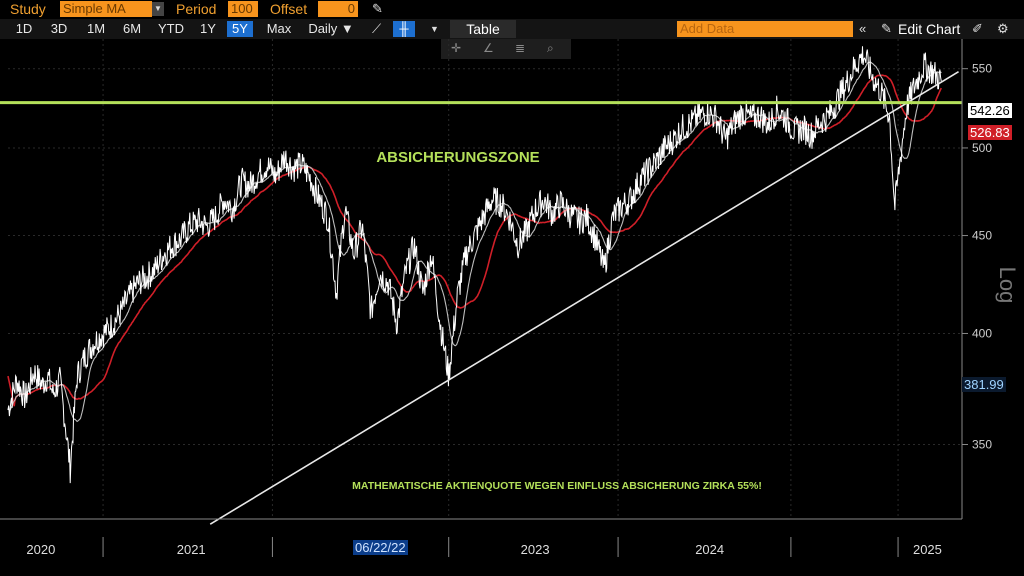  I want to click on range-ytd-button: YTD, so click(171, 28).